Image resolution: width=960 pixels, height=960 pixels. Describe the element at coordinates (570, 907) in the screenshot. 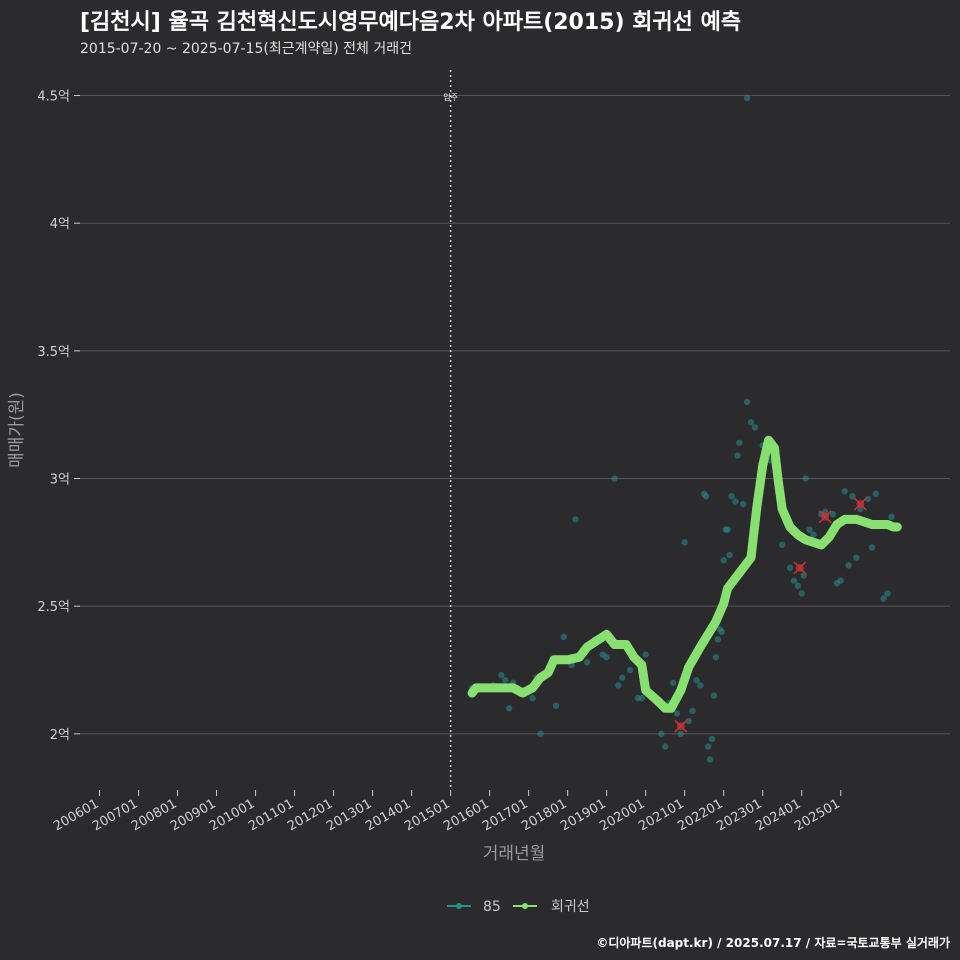

I see `legend-label-regression: 회귀선` at that location.